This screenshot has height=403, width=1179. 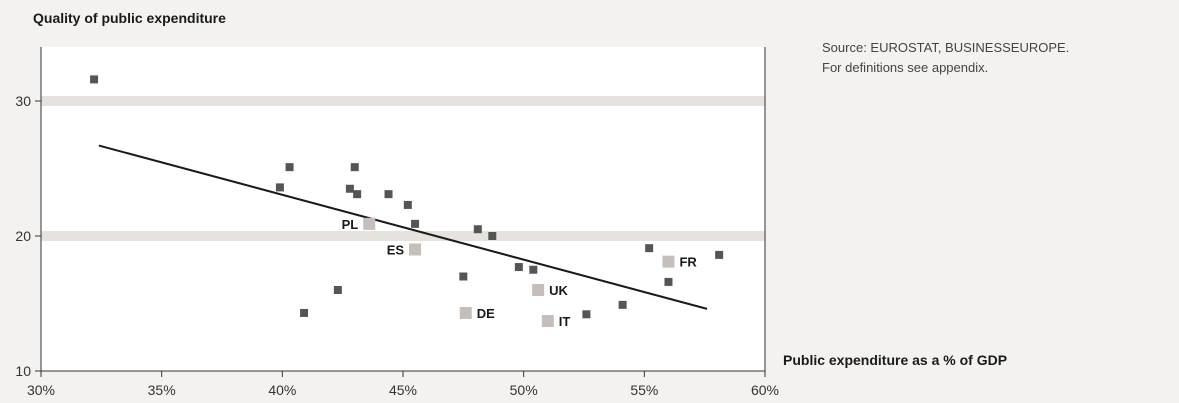 What do you see at coordinates (524, 390) in the screenshot?
I see `x-tick-label: 50%` at bounding box center [524, 390].